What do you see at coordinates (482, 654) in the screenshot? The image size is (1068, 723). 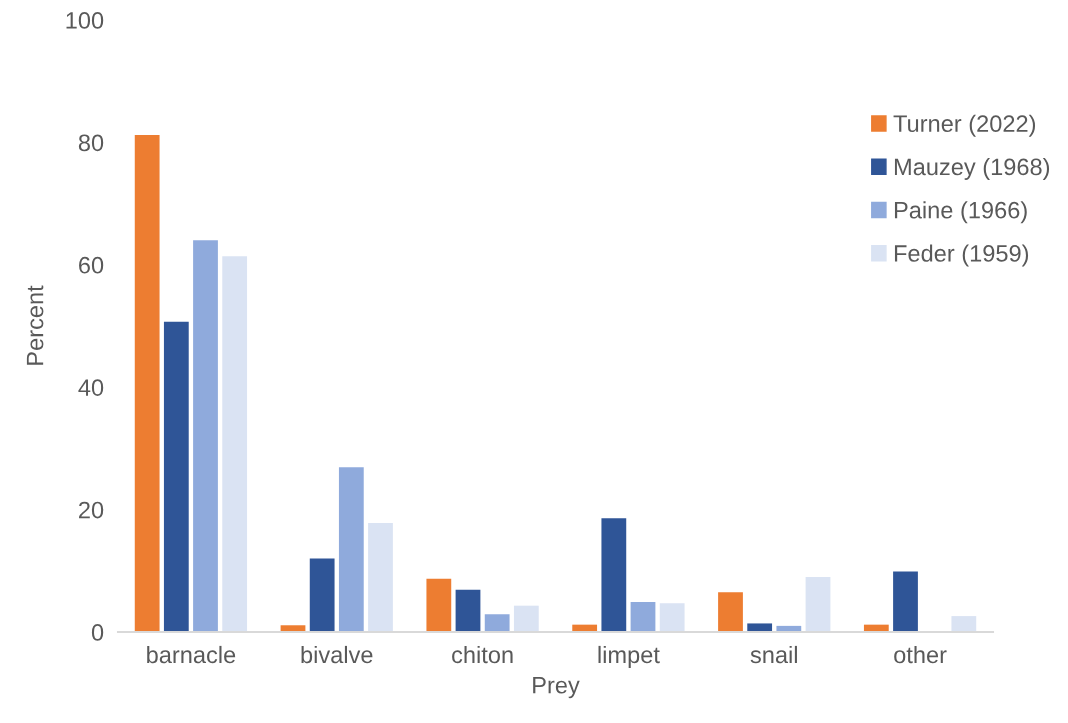 I see `x-tick-label: chiton` at bounding box center [482, 654].